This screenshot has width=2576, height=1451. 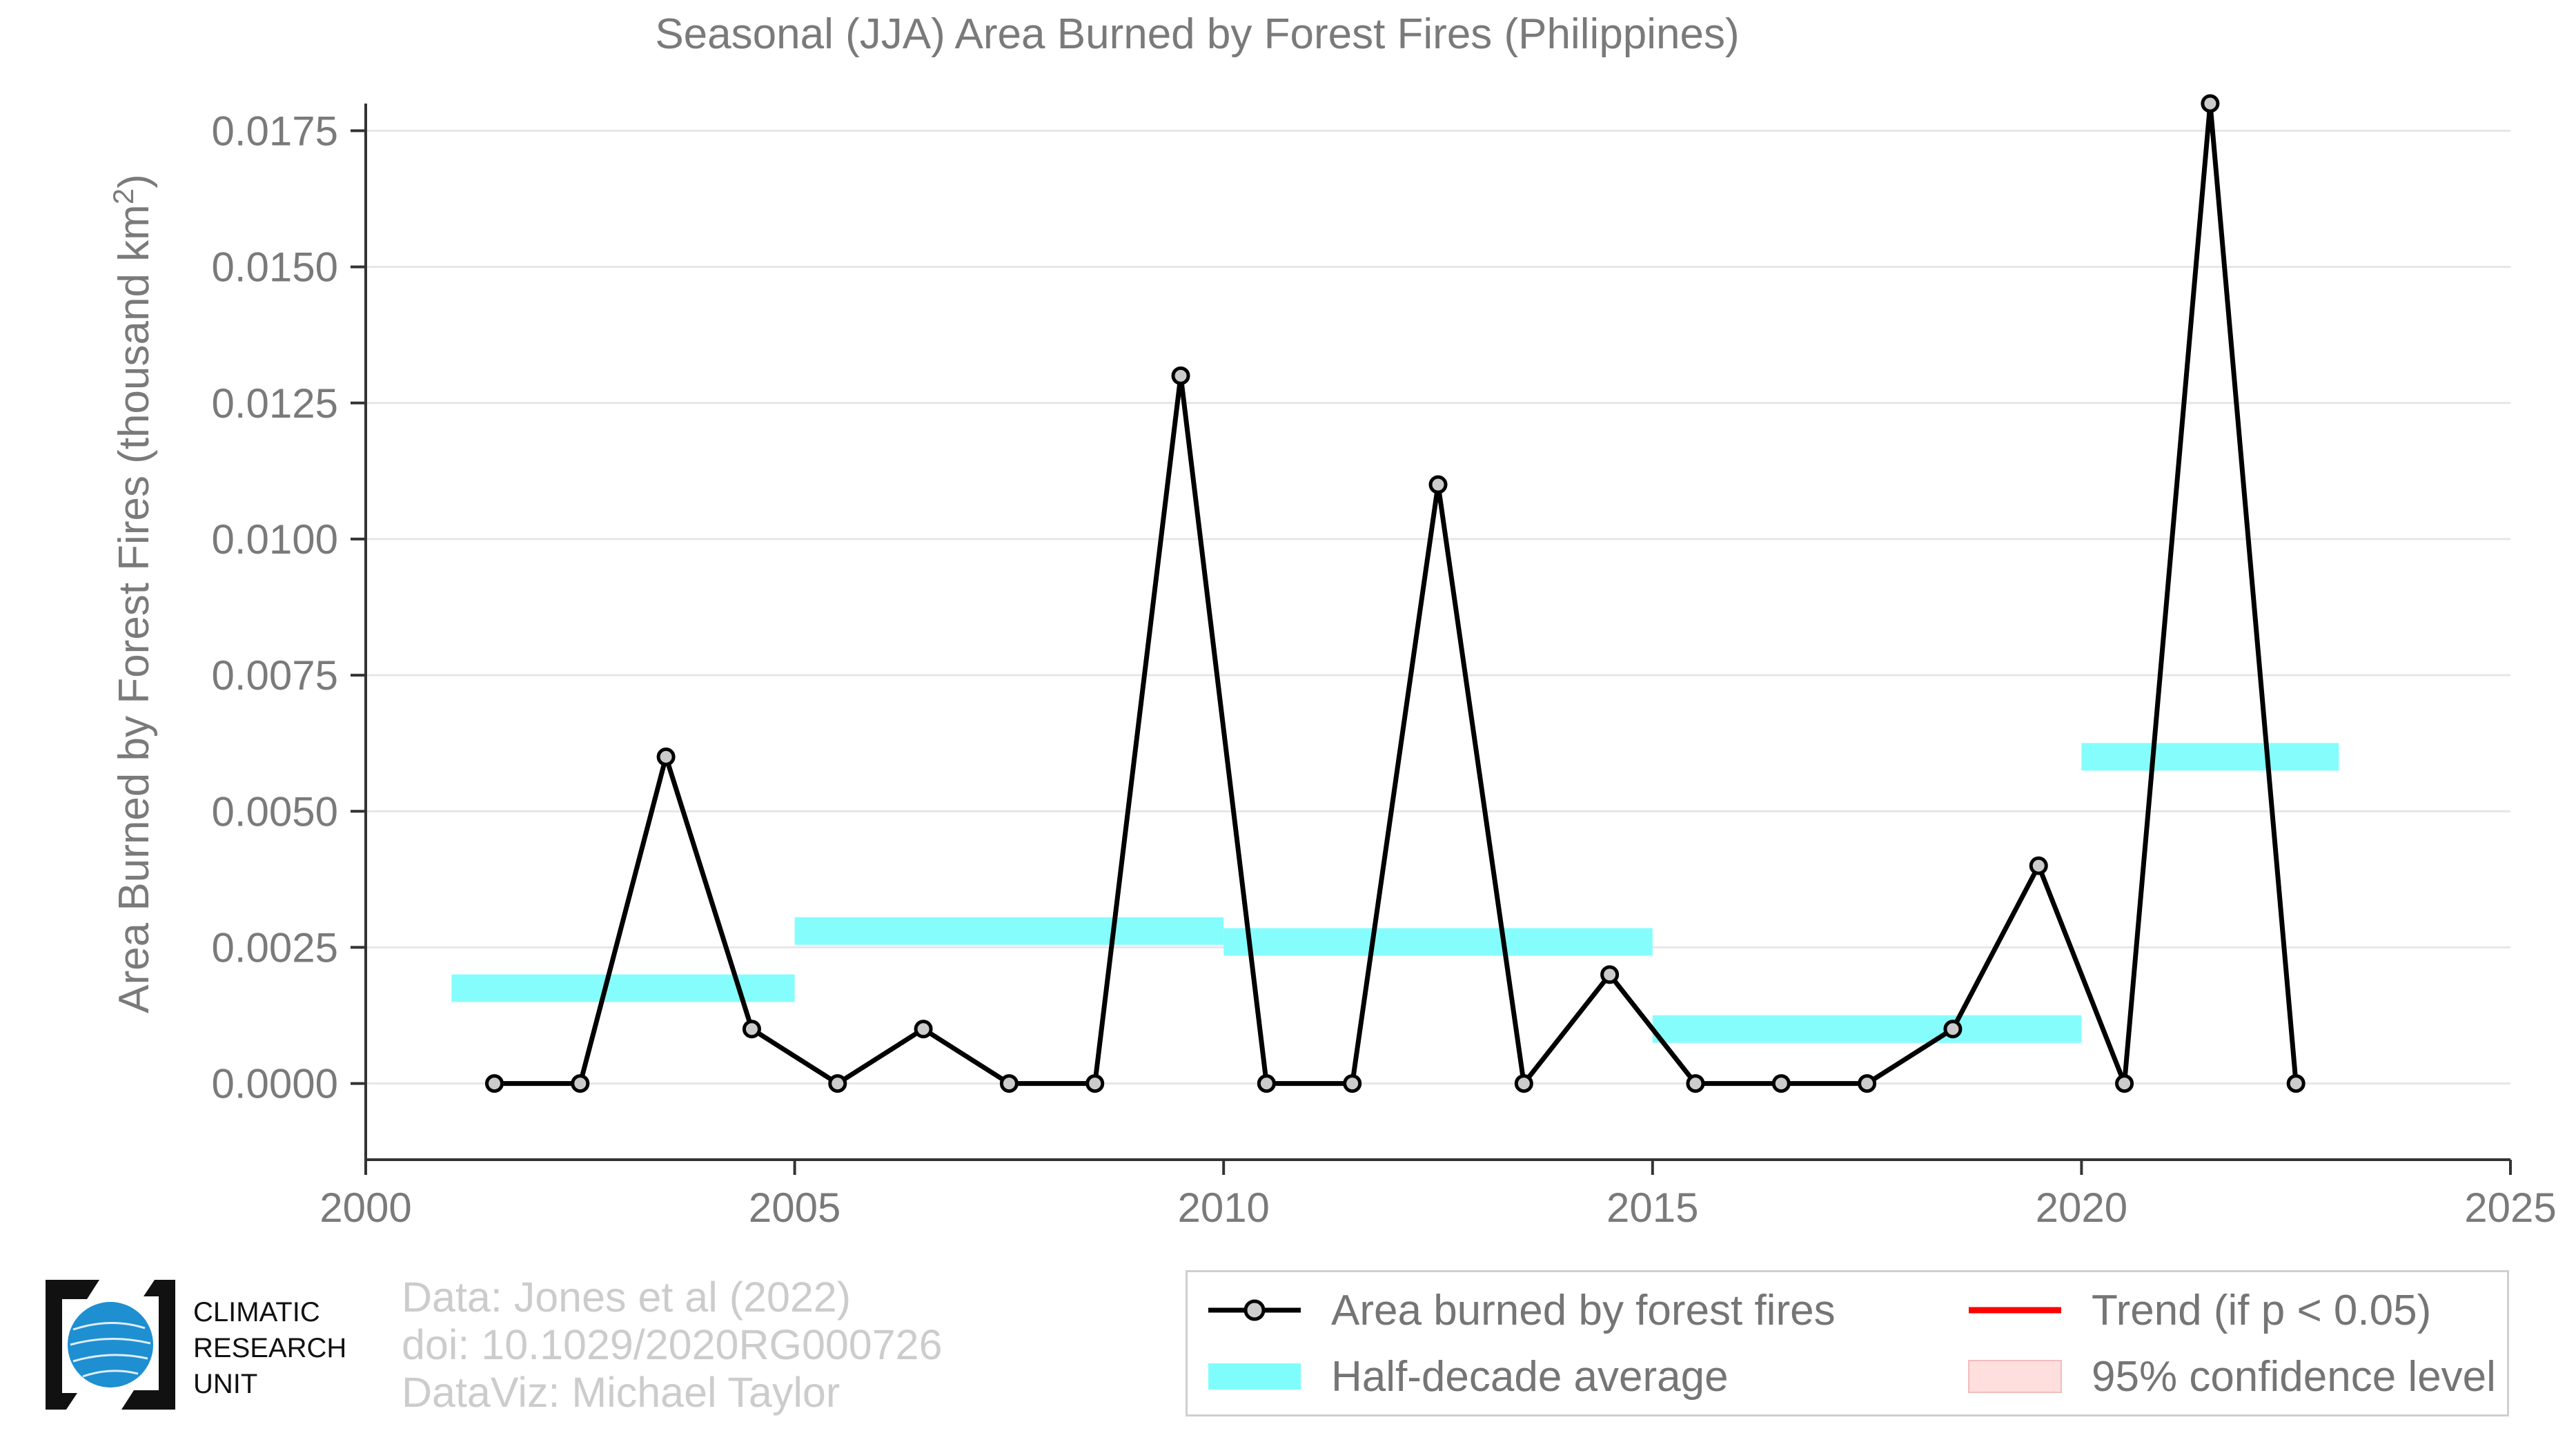 I want to click on logo-line-3: UNIT, so click(x=225, y=1384).